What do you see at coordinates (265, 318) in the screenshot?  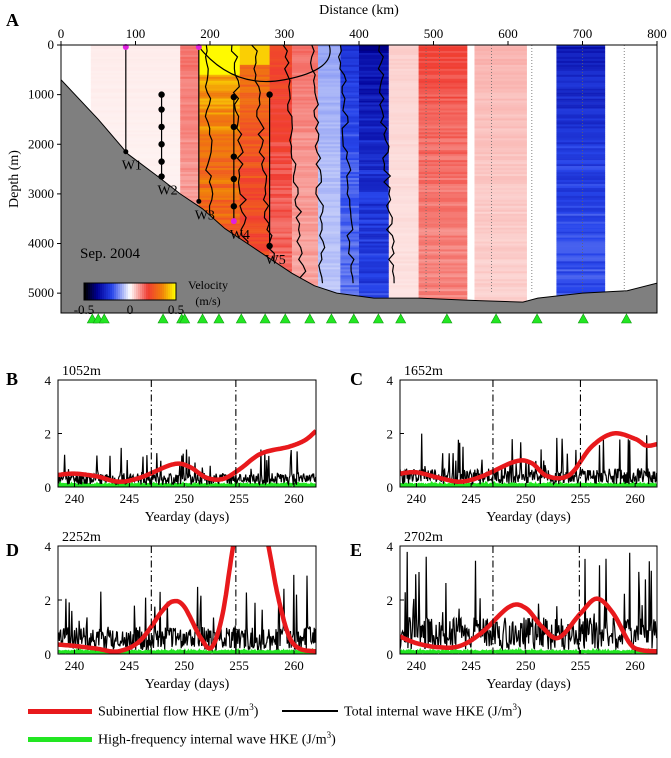 I see `station-triangle` at bounding box center [265, 318].